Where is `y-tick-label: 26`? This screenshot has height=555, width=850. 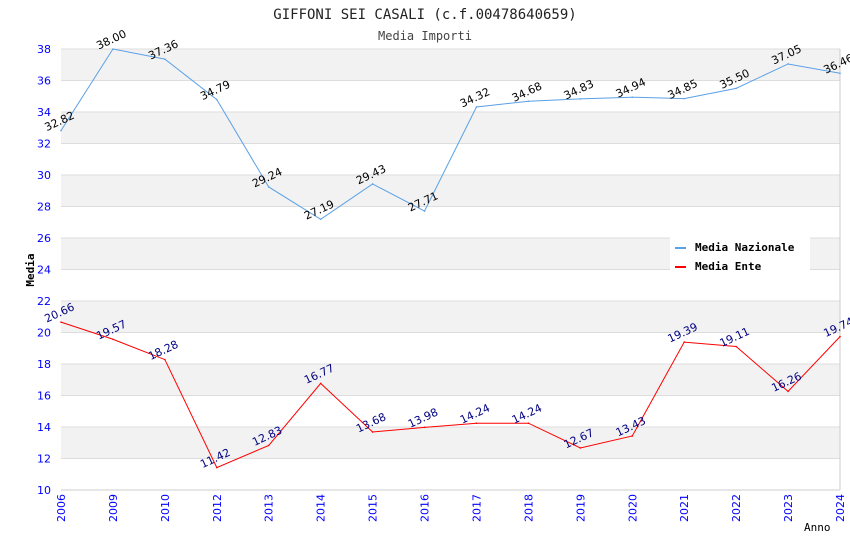
y-tick-label: 26 is located at coordinates (44, 238).